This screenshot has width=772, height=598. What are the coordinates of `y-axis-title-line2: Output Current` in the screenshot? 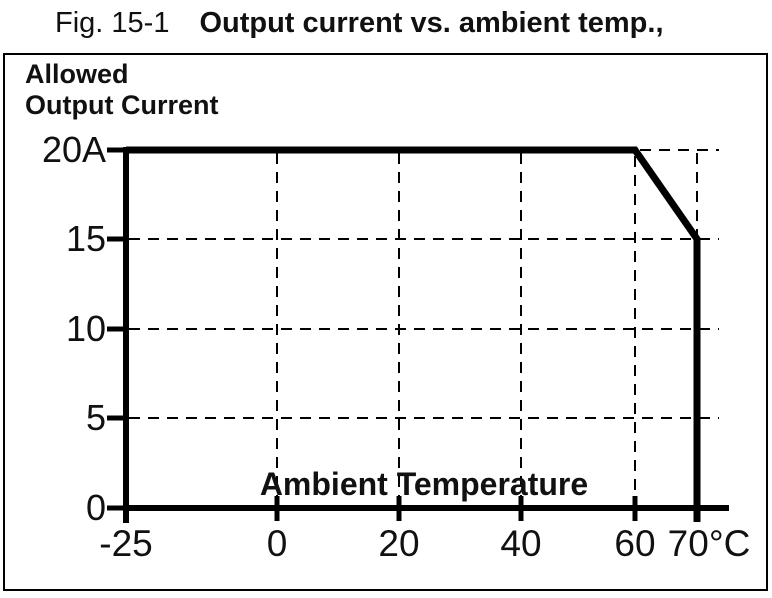 It's located at (122, 105).